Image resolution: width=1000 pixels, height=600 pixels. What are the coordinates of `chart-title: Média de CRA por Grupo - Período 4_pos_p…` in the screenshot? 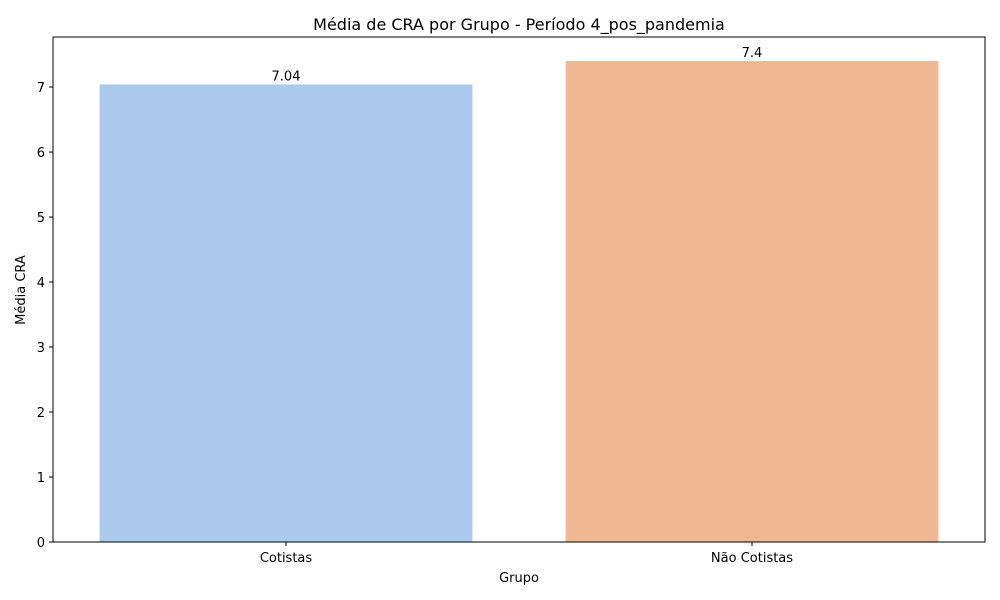 It's located at (519, 25).